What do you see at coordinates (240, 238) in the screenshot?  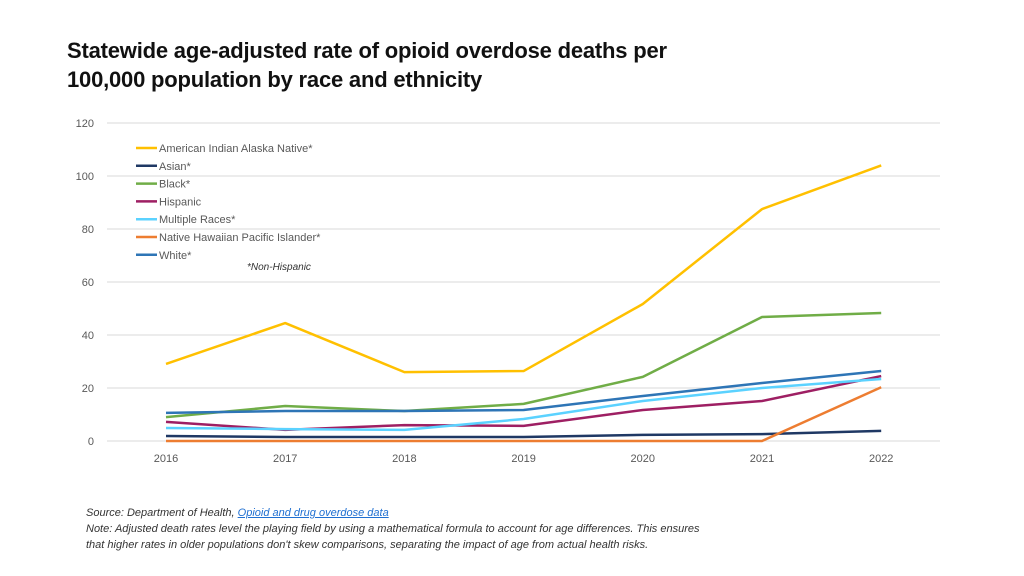 I see `legend-label: Native Hawaiian Pacific Islander*` at bounding box center [240, 238].